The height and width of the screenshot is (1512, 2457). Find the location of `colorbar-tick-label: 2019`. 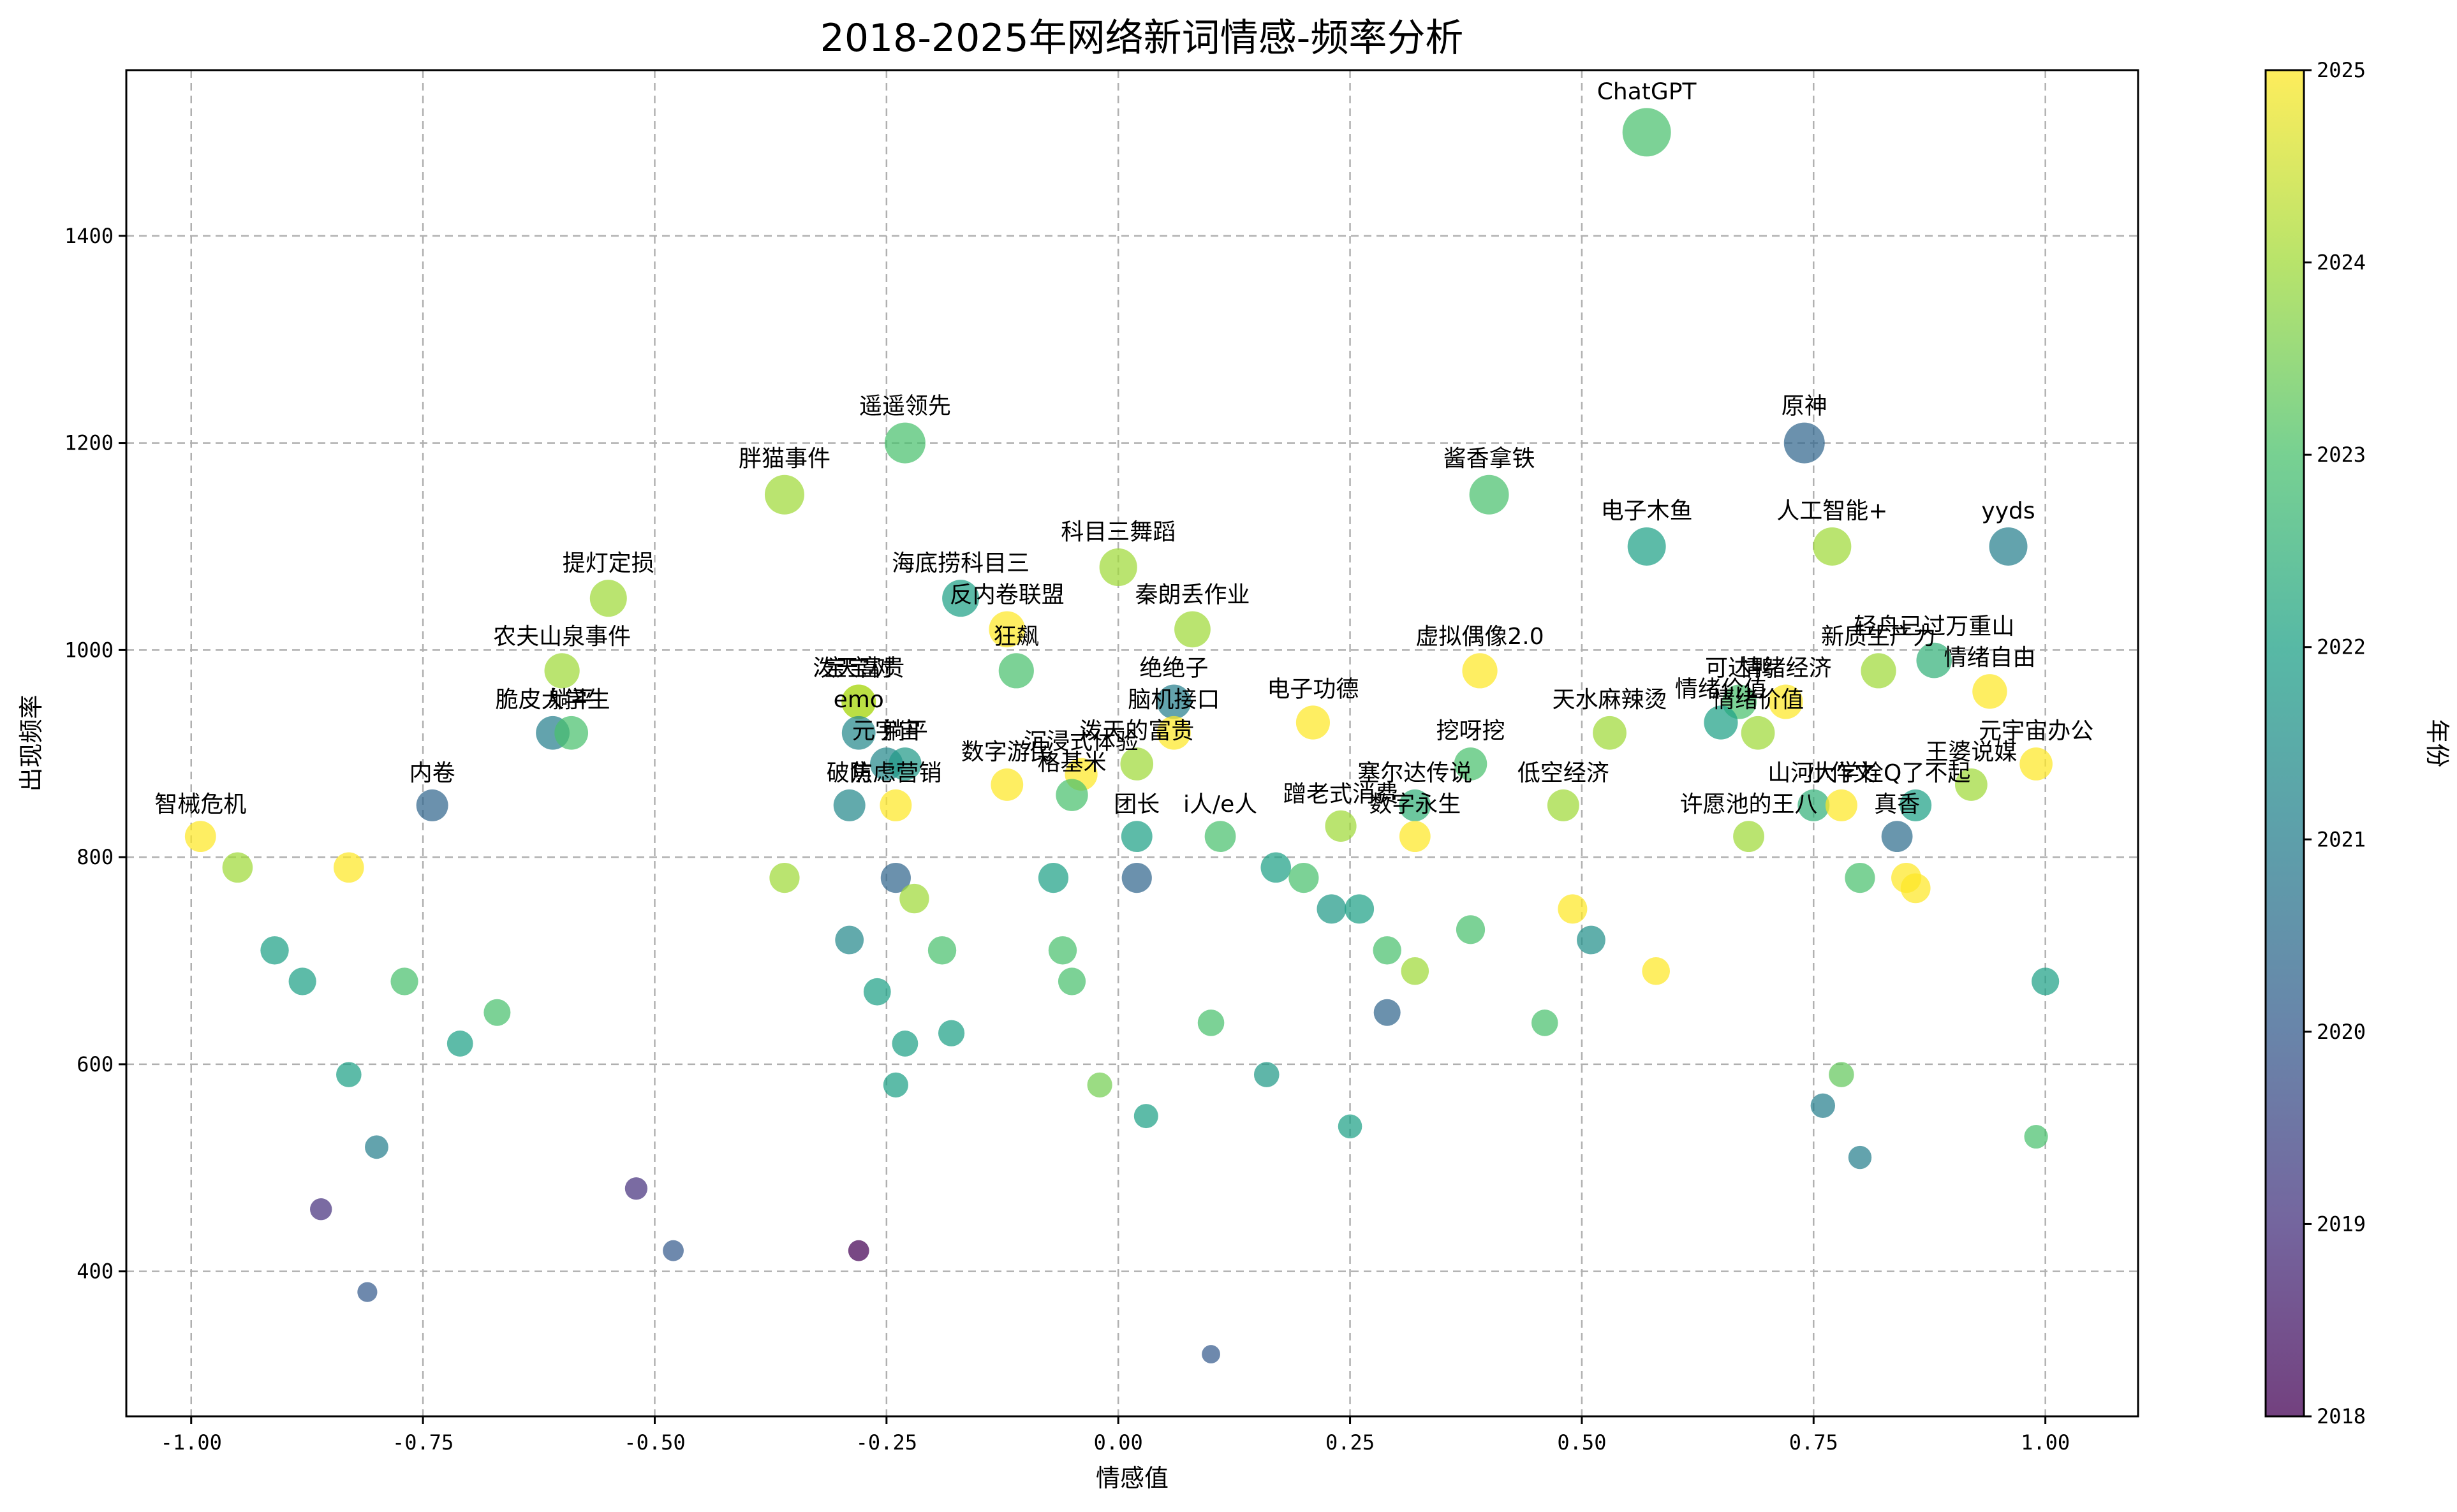

colorbar-tick-label: 2019 is located at coordinates (2341, 1224).